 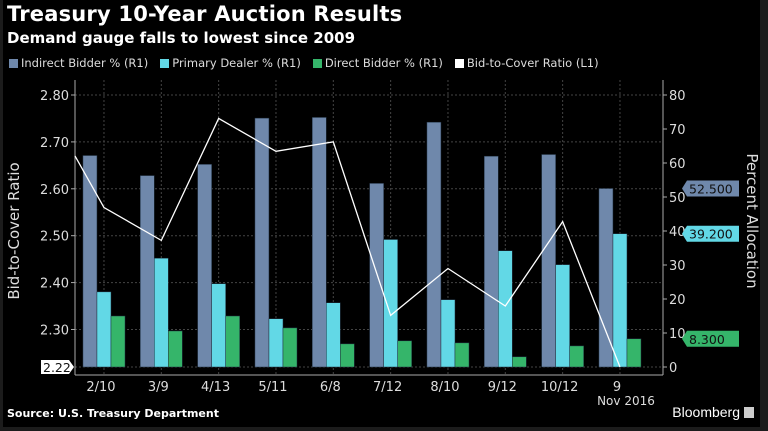 What do you see at coordinates (677, 130) in the screenshot?
I see `right-tick-label: 70` at bounding box center [677, 130].